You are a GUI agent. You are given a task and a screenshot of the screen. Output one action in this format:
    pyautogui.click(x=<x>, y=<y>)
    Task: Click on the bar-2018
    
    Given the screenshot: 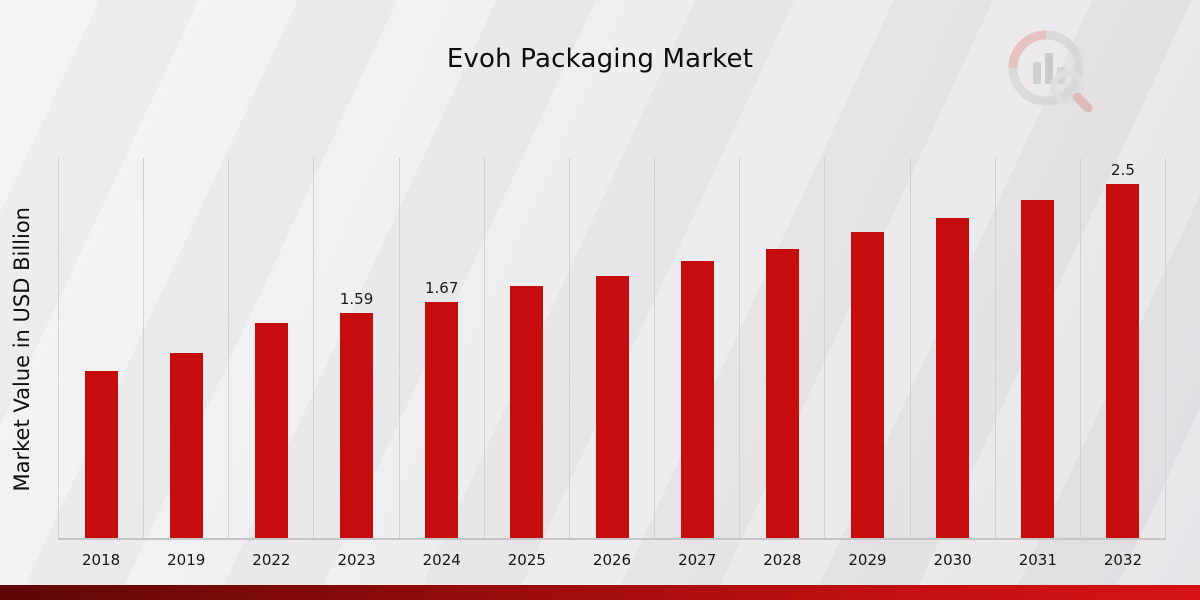 What is the action you would take?
    pyautogui.click(x=101, y=454)
    